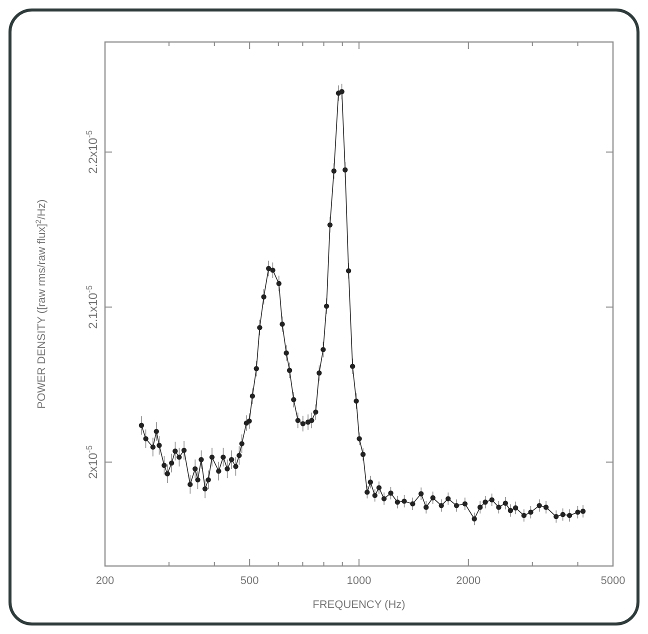 The image size is (648, 634). What do you see at coordinates (468, 581) in the screenshot?
I see `x-tick-label: 2000` at bounding box center [468, 581].